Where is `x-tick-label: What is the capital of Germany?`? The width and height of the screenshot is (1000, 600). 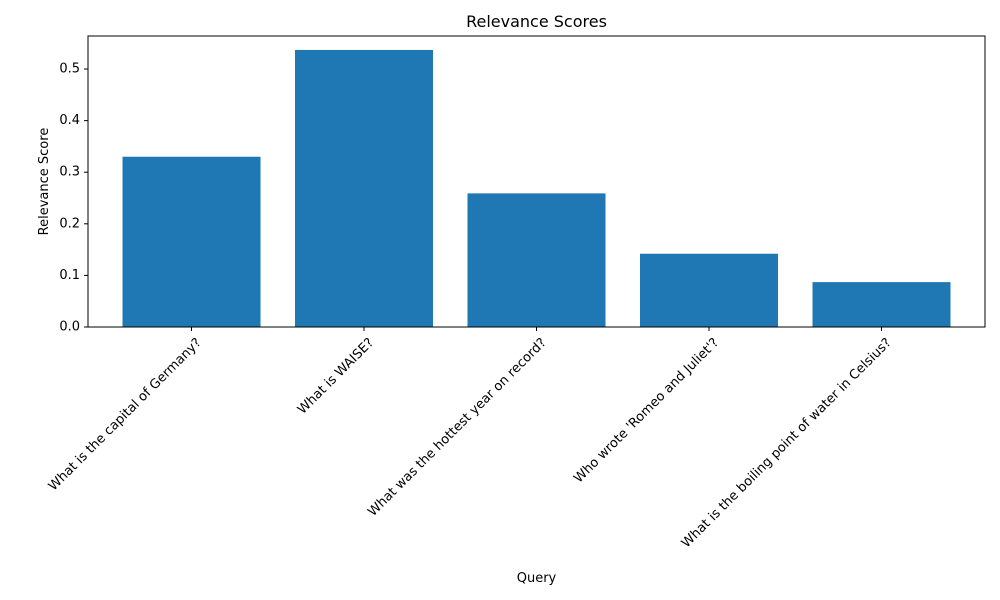
x-tick-label: What is the capital of Germany? is located at coordinates (125, 414).